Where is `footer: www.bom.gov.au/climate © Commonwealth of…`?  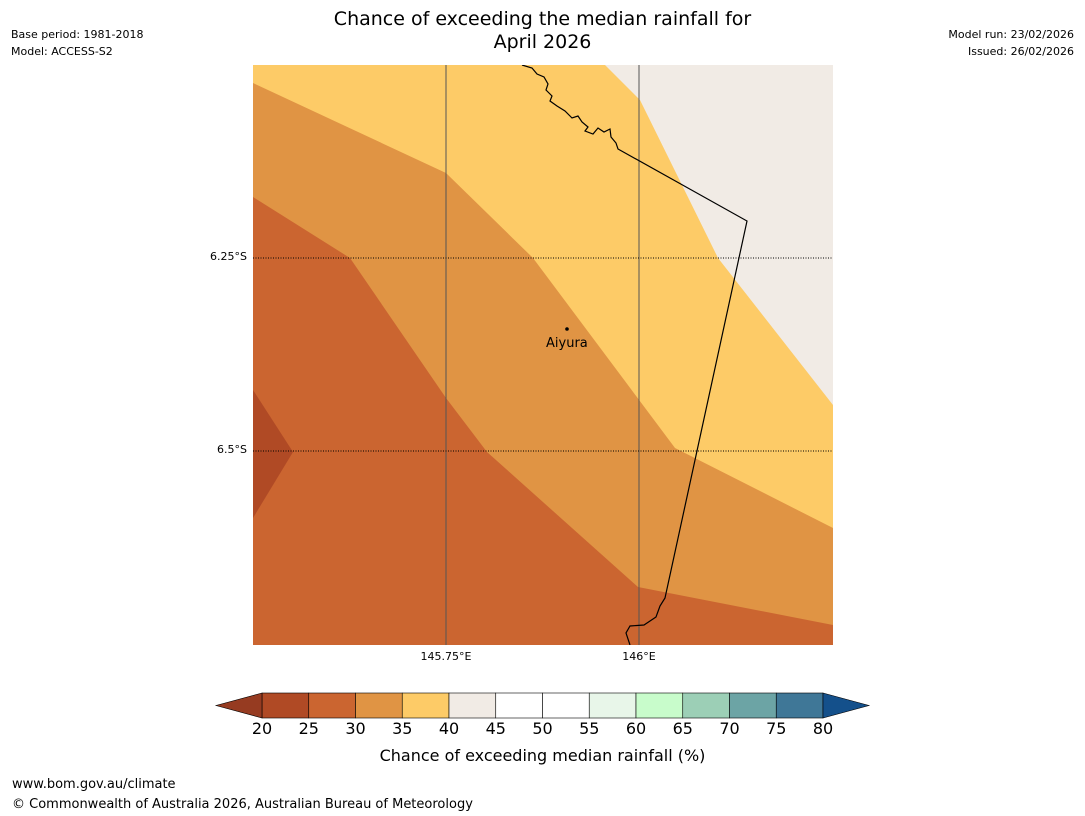 footer: www.bom.gov.au/climate © Commonwealth of… is located at coordinates (242, 795).